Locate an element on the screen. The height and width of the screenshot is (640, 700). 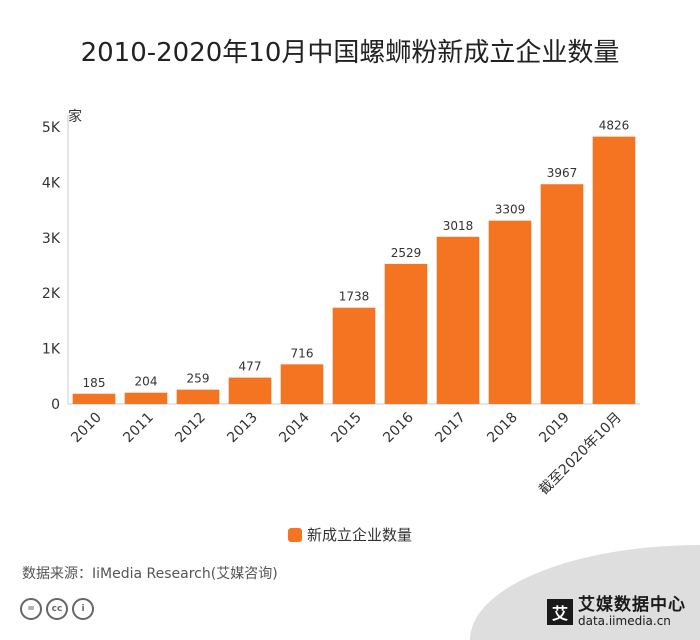
cc-nd-icon: = is located at coordinates (31, 609).